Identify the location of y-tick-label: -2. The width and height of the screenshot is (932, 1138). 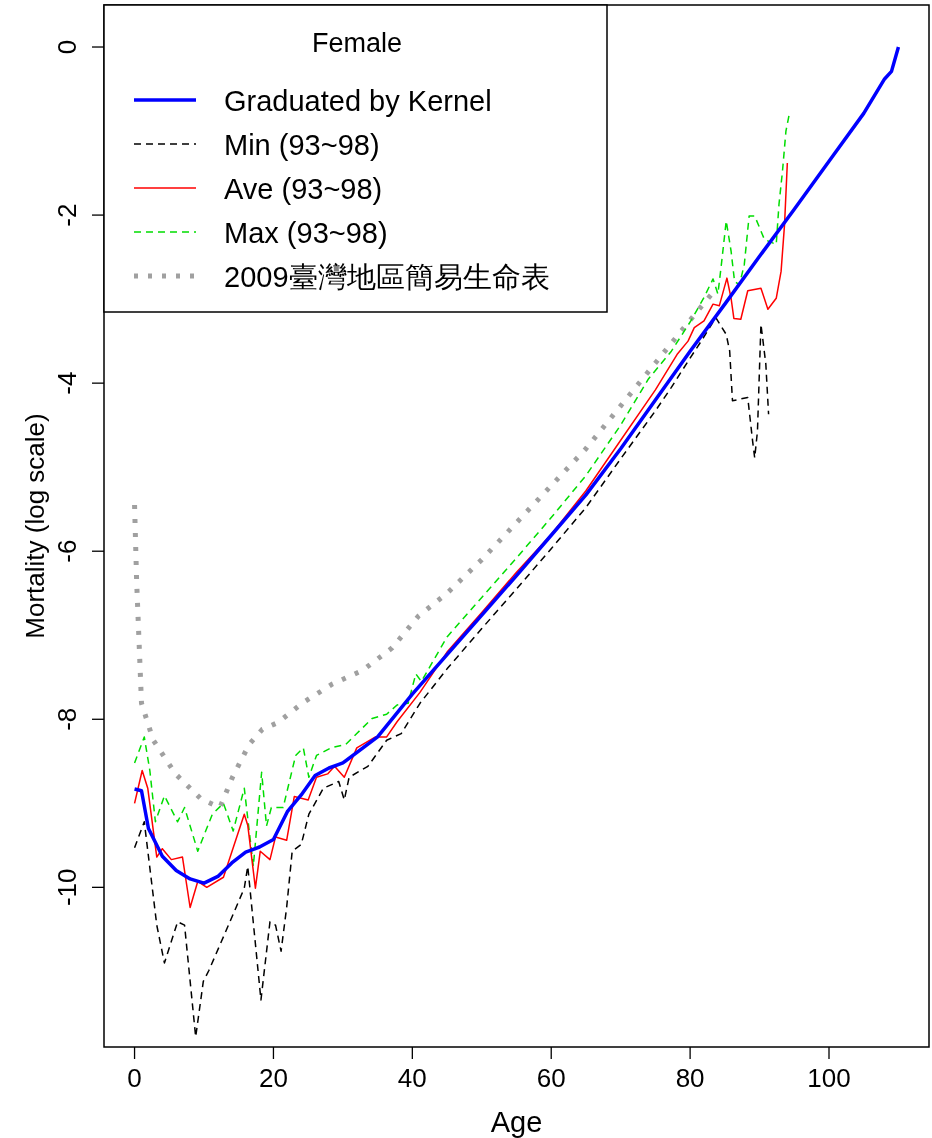
(67, 215).